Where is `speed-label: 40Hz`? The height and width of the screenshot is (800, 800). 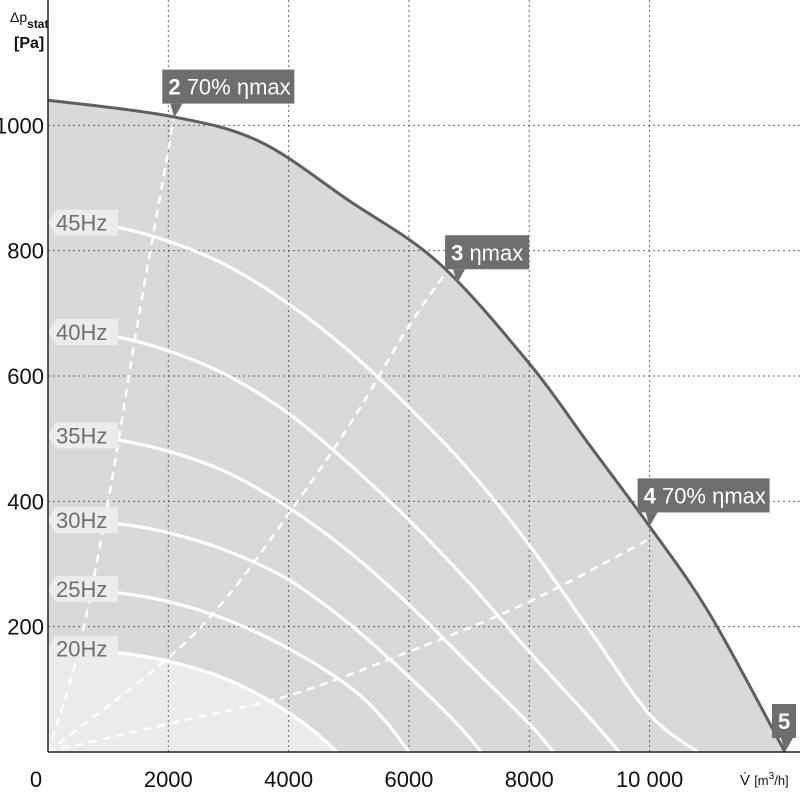
speed-label: 40Hz is located at coordinates (83, 332).